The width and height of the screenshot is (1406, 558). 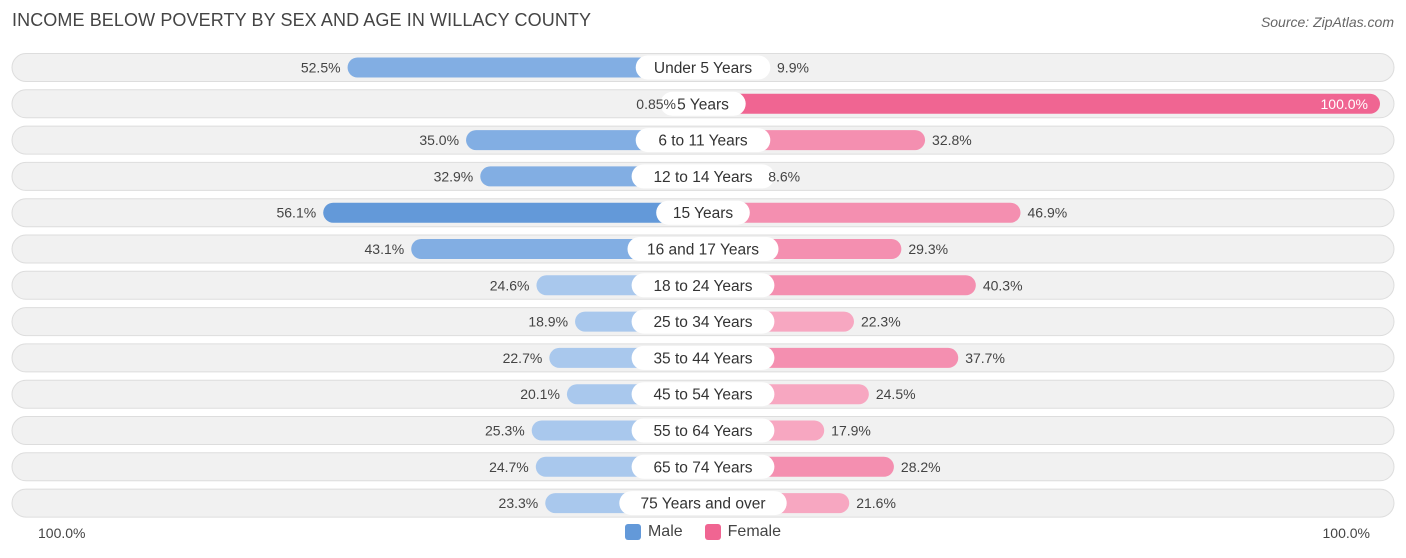 I want to click on value-label-male: 24.6%, so click(x=510, y=285).